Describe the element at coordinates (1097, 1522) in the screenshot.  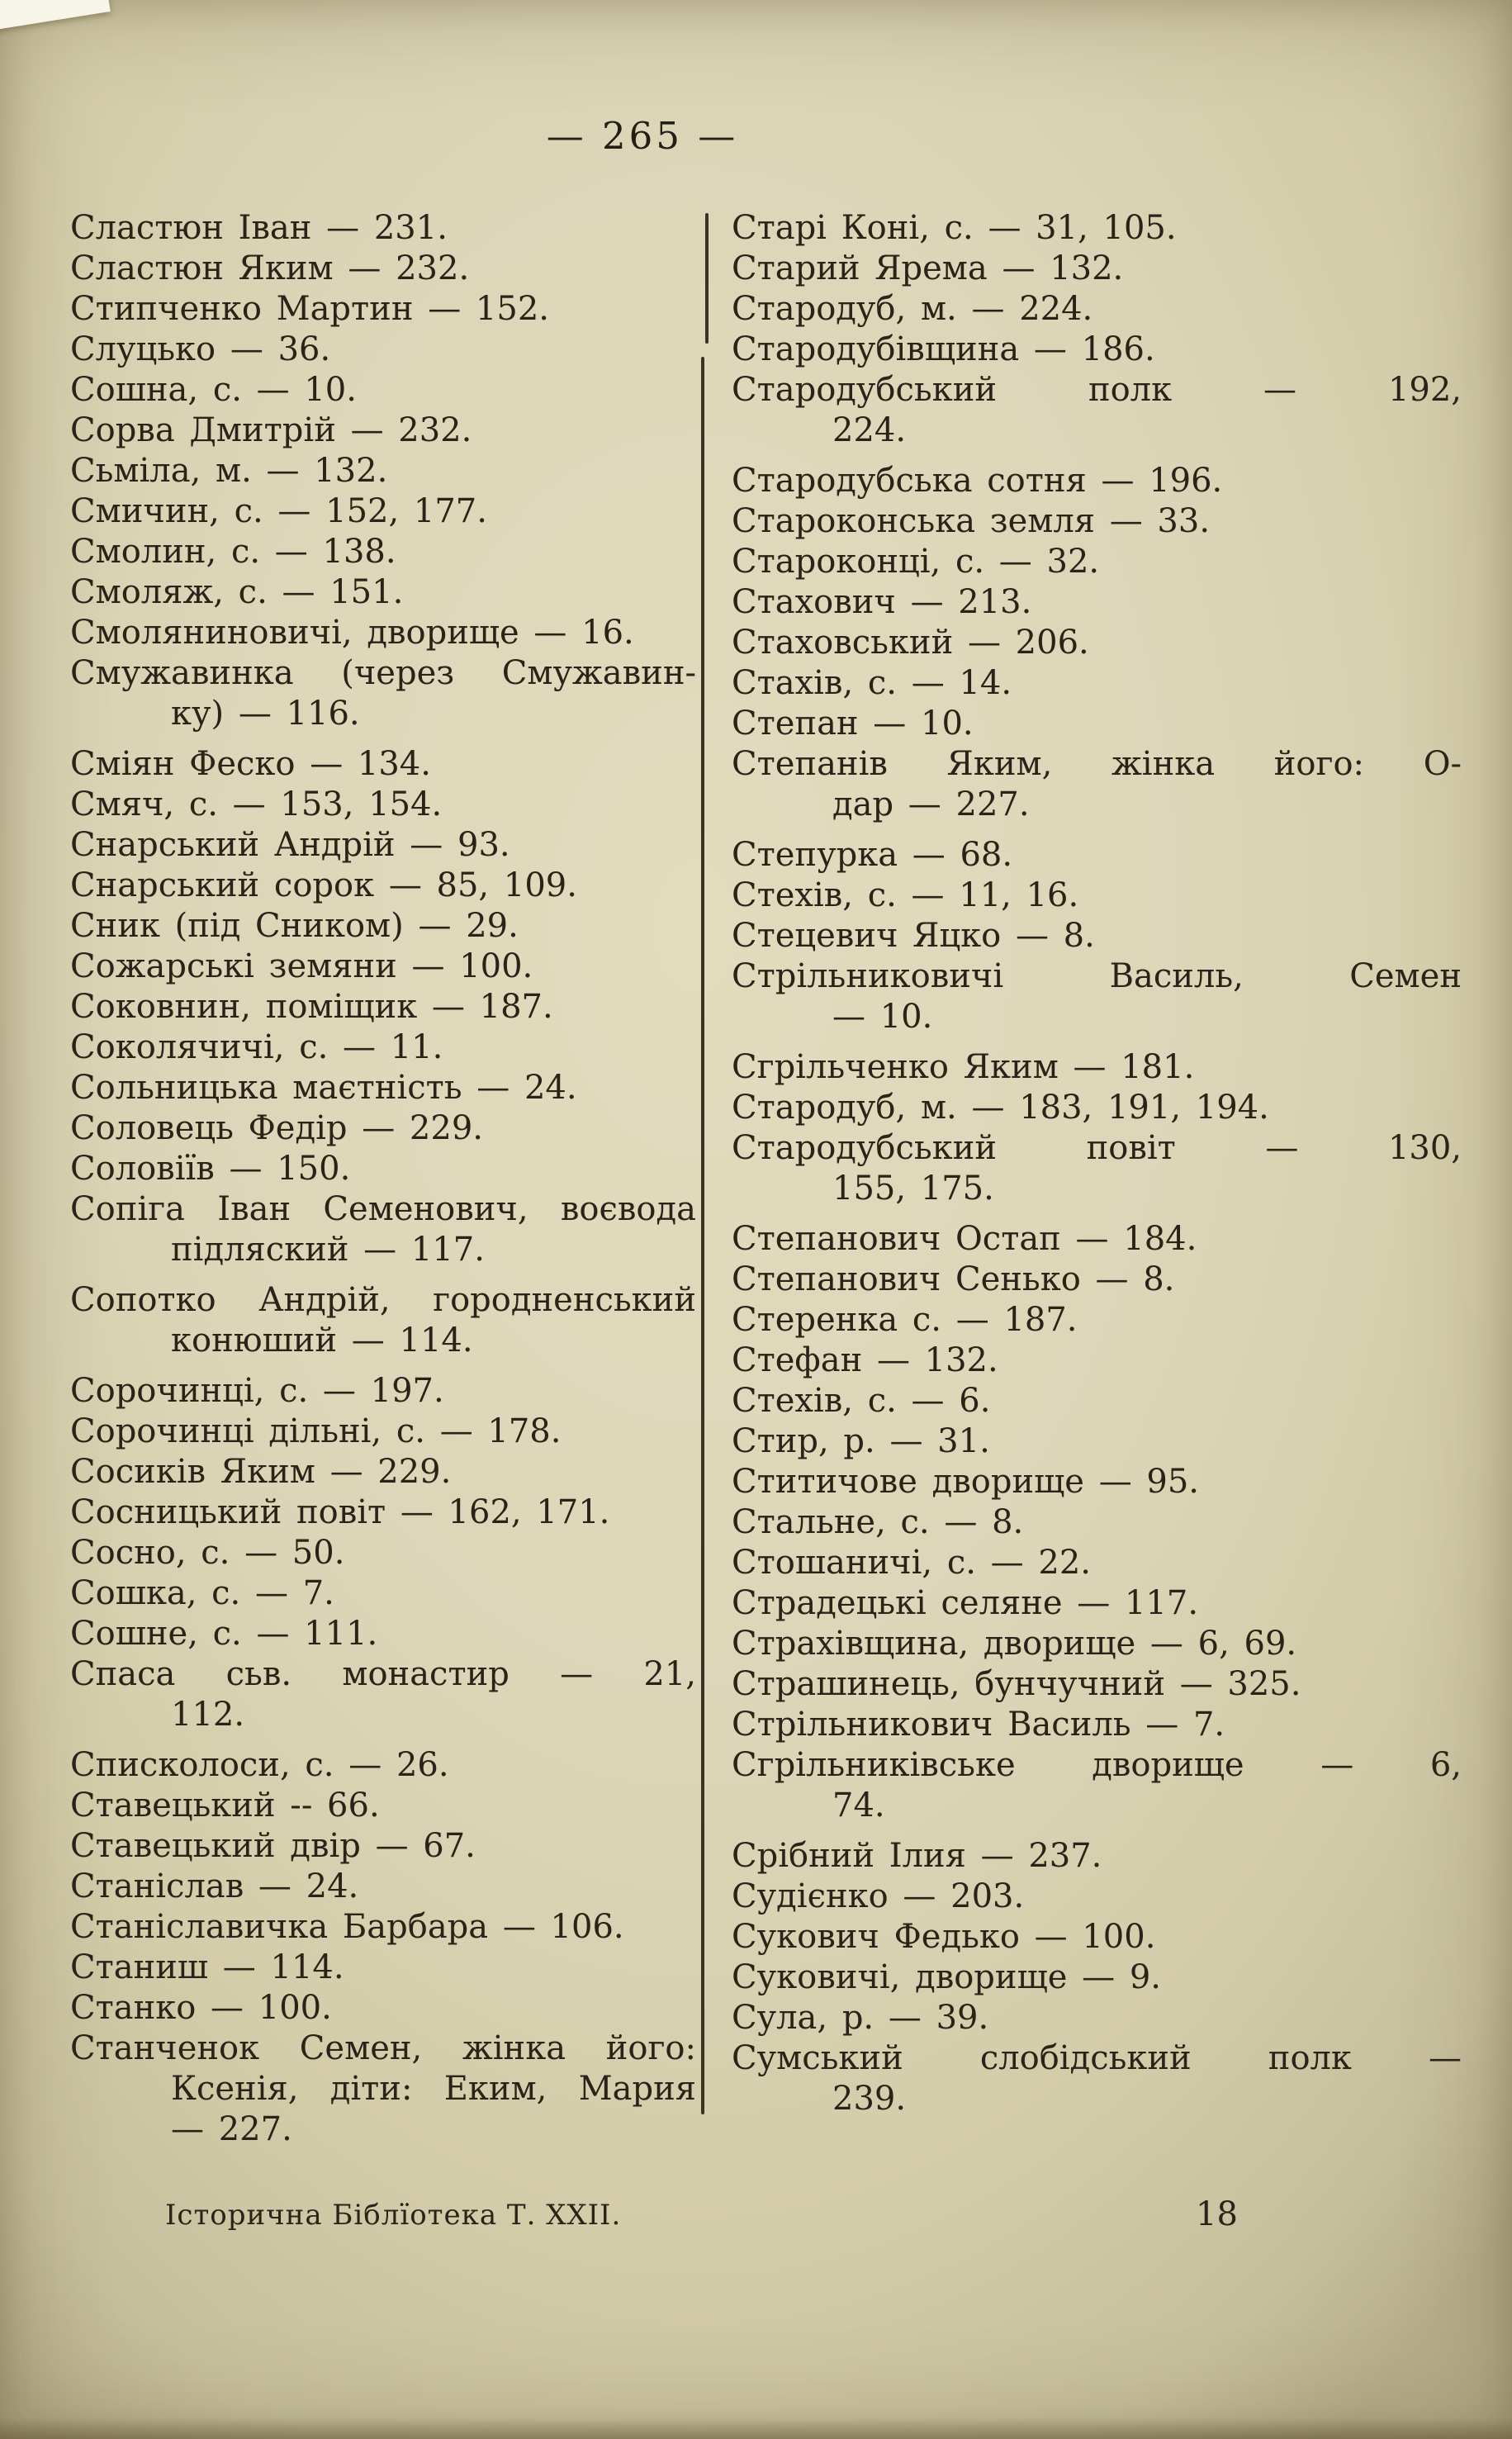
I see `index-entry: Стальне, с. — 8.` at that location.